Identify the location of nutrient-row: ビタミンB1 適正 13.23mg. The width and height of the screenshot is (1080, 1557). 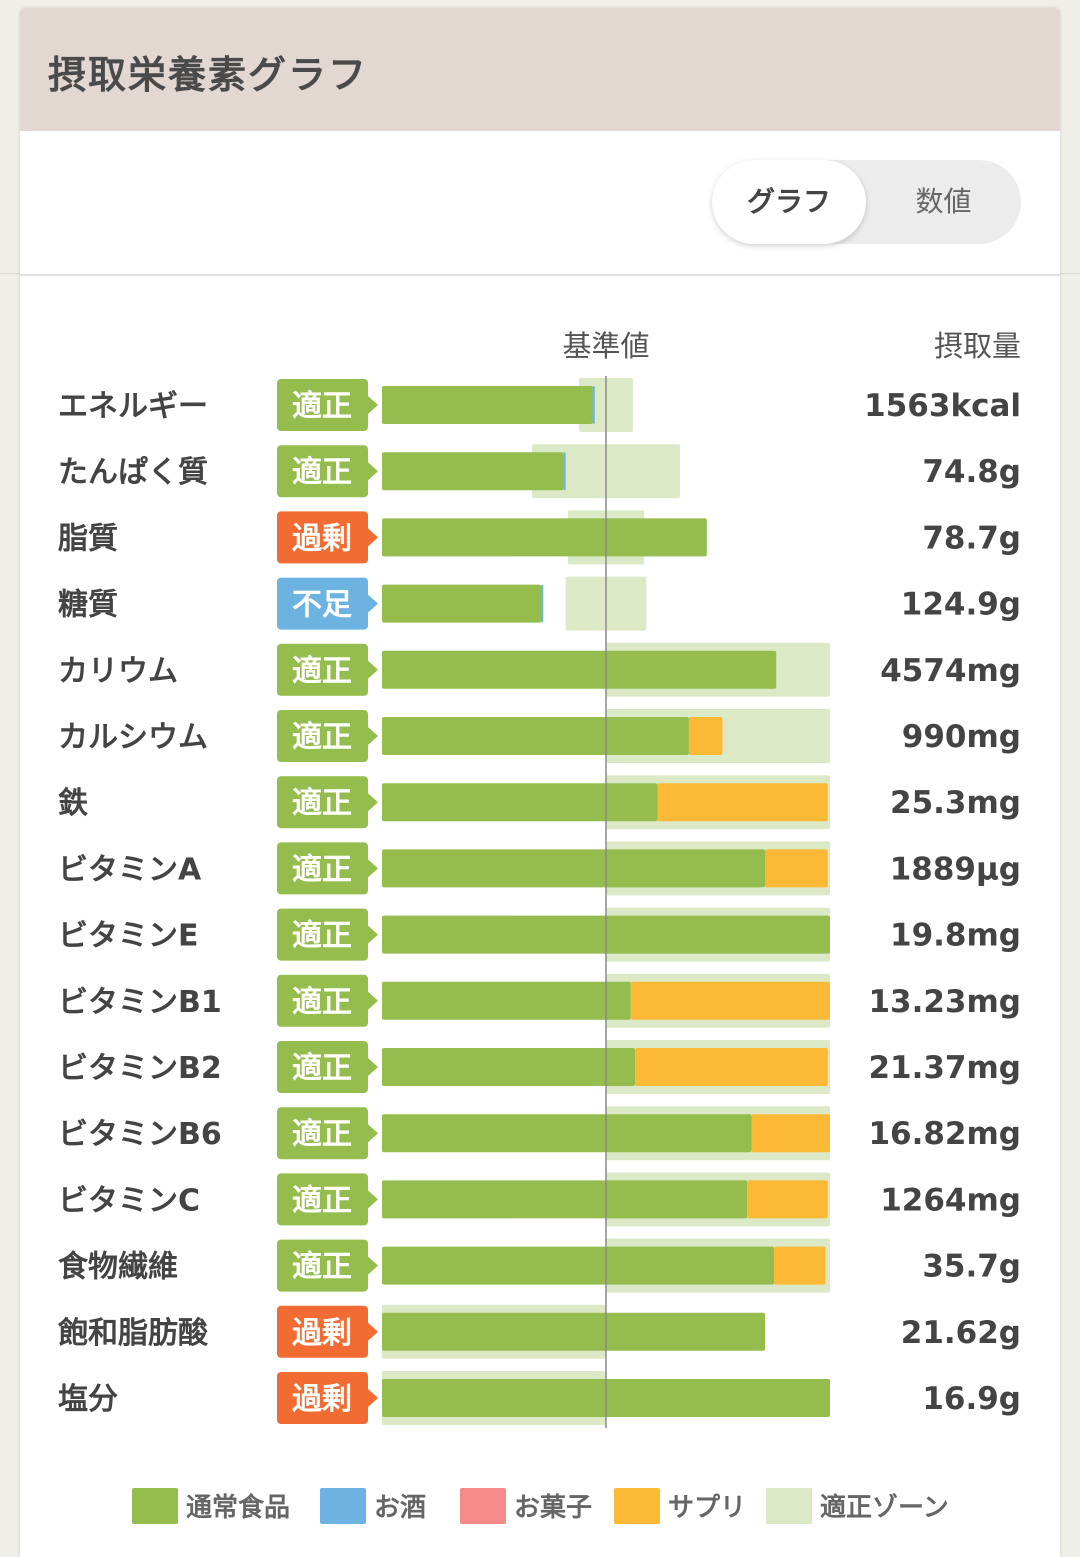
(539, 1000).